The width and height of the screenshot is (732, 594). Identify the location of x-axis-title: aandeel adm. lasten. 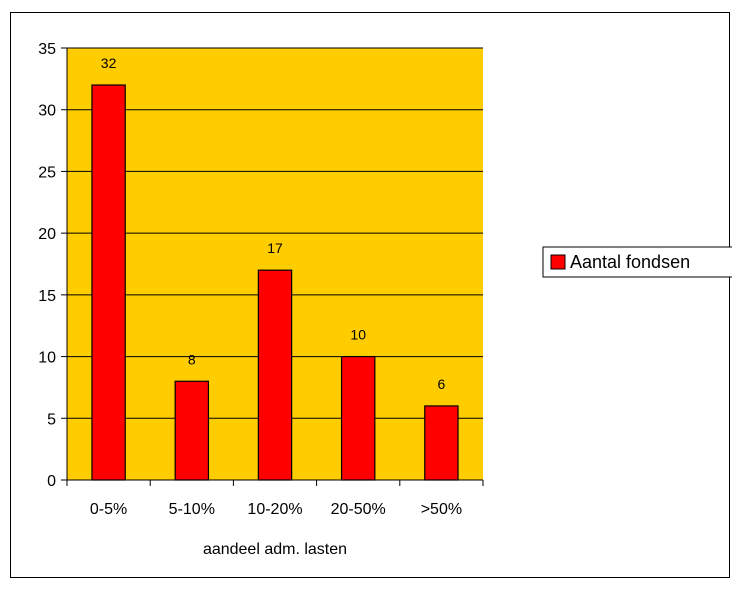
(275, 549).